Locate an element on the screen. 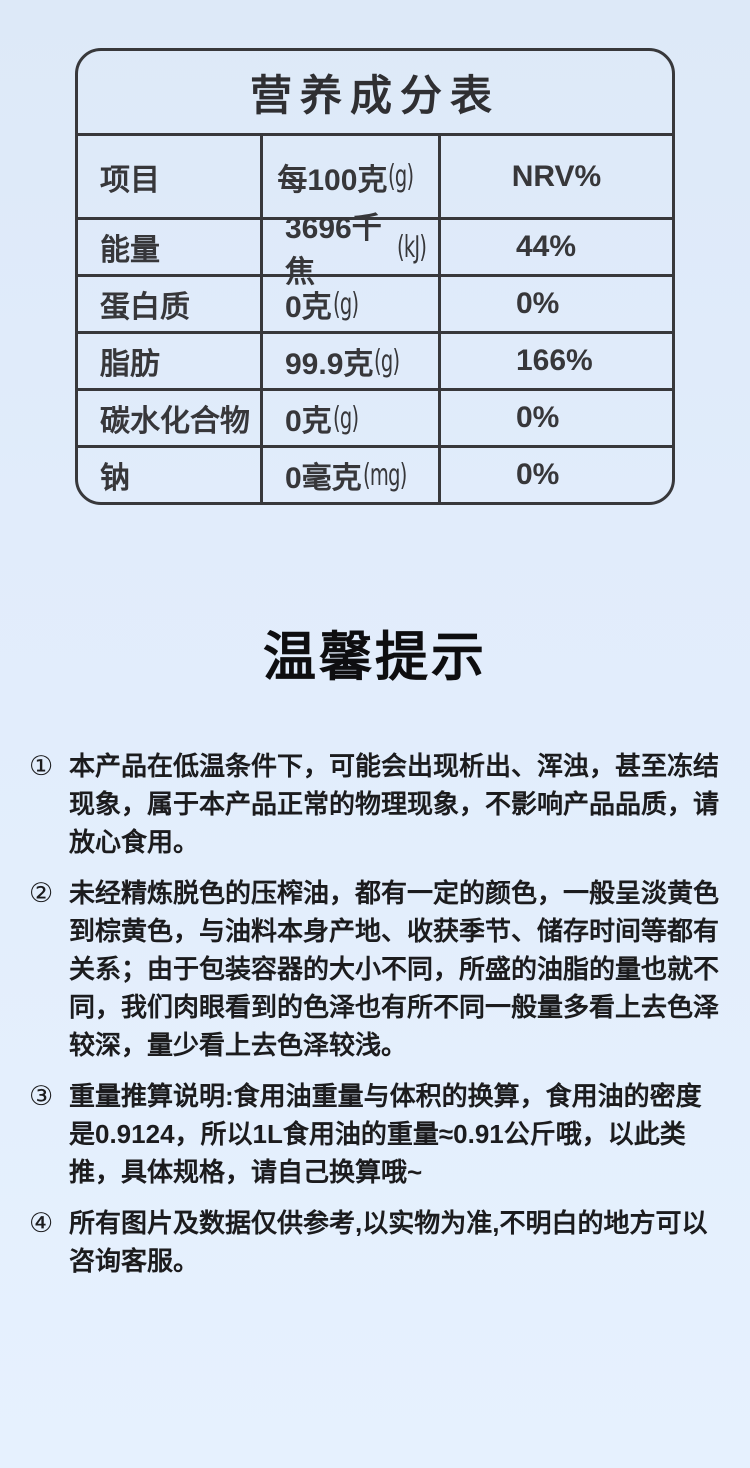 This screenshot has width=750, height=1468. tip-item-4: ④ 所有图片及数据仅供参考,以实物为准,不明白的地方可以咨询客服。 is located at coordinates (375, 1242).